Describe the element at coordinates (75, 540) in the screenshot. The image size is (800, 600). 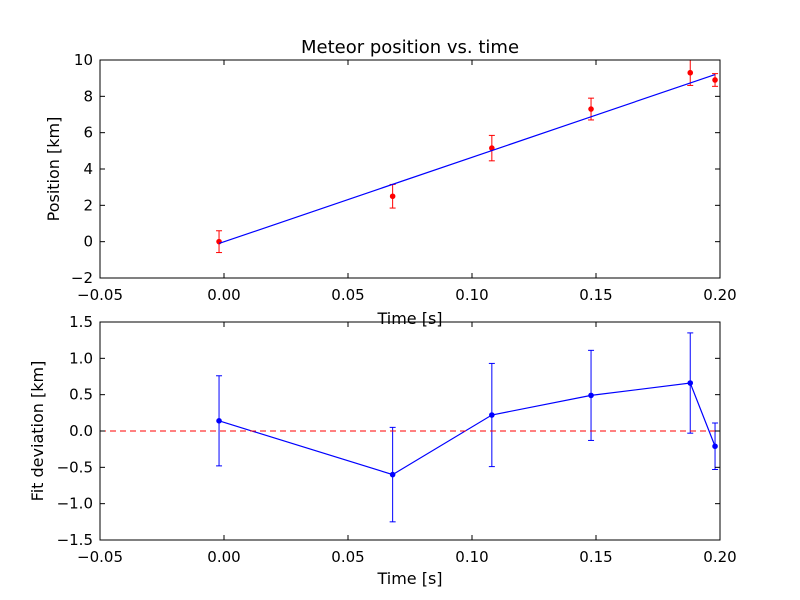
I see `deviation-chart-ytick-label: −1.5` at that location.